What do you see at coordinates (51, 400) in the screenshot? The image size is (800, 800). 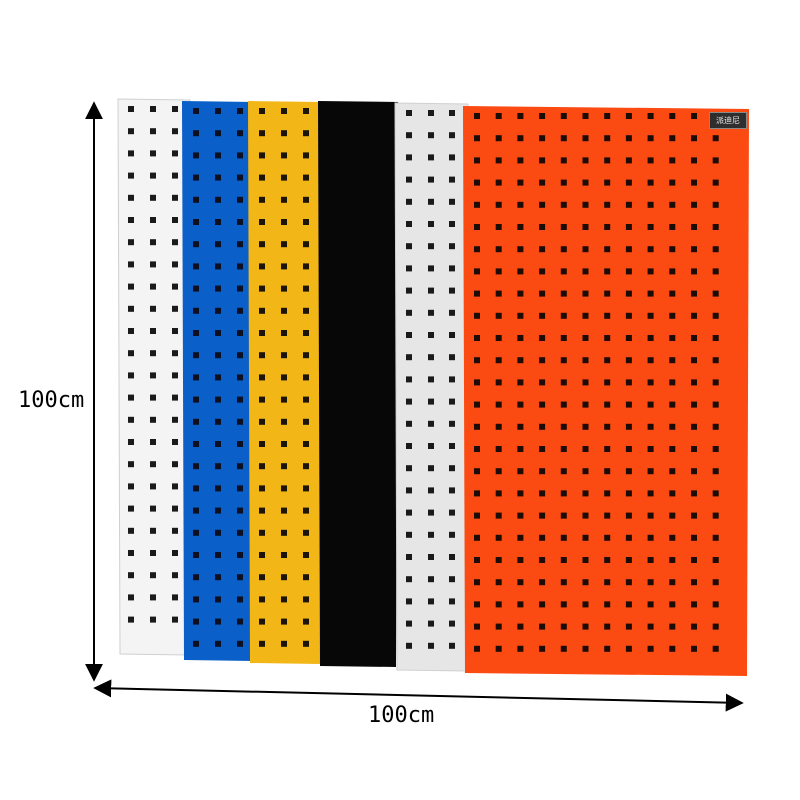 I see `height-dimension-label: 100cm` at bounding box center [51, 400].